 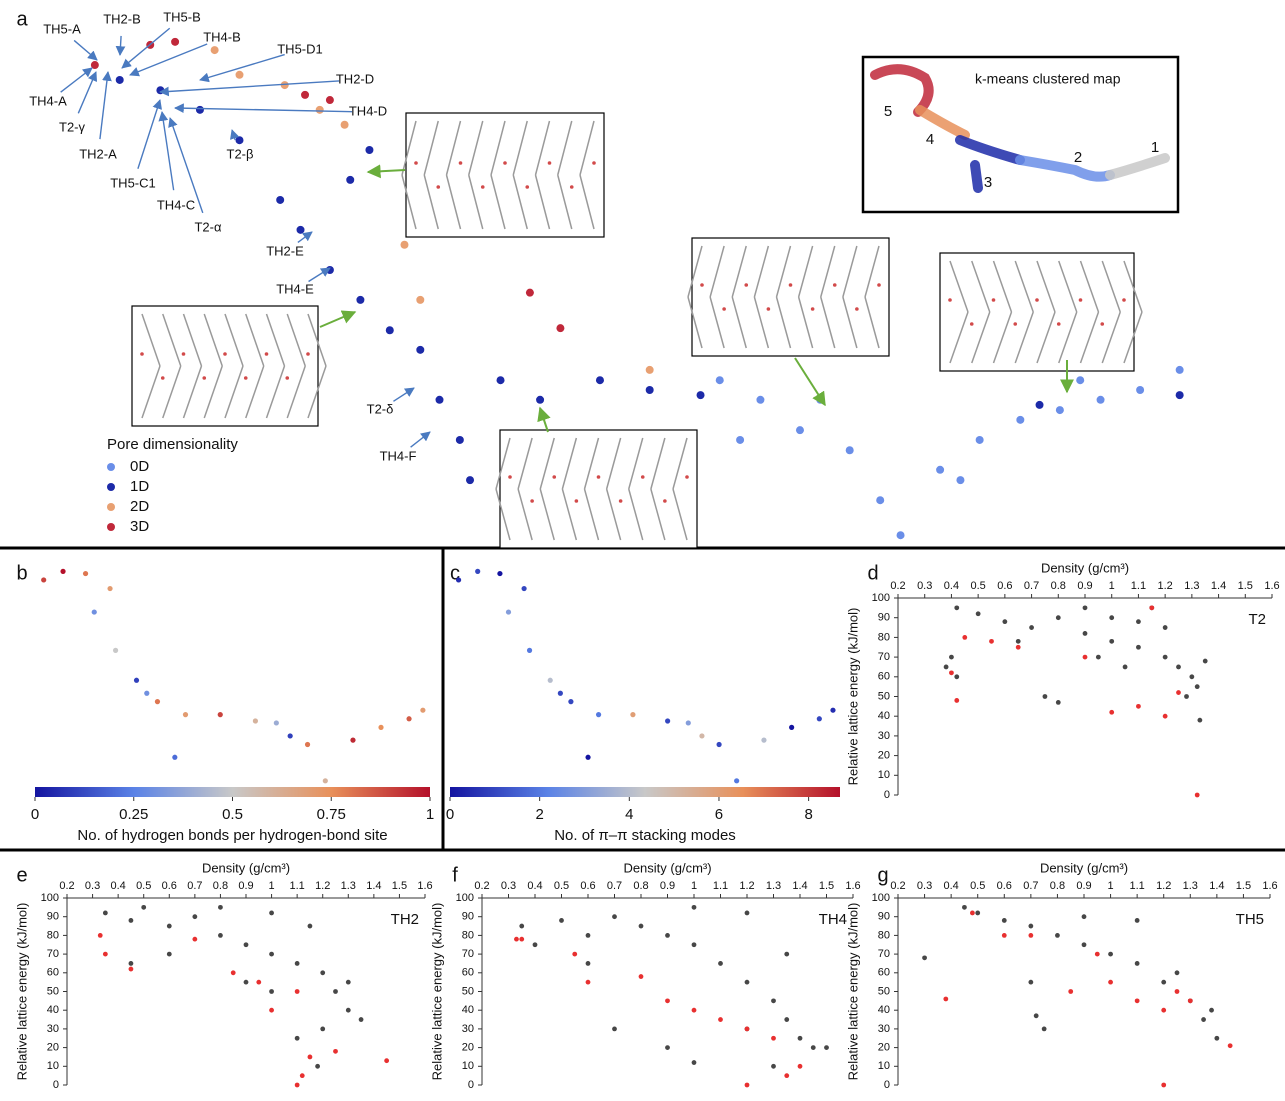 What do you see at coordinates (53, 1010) in the screenshot?
I see `y-tick-label: 40` at bounding box center [53, 1010].